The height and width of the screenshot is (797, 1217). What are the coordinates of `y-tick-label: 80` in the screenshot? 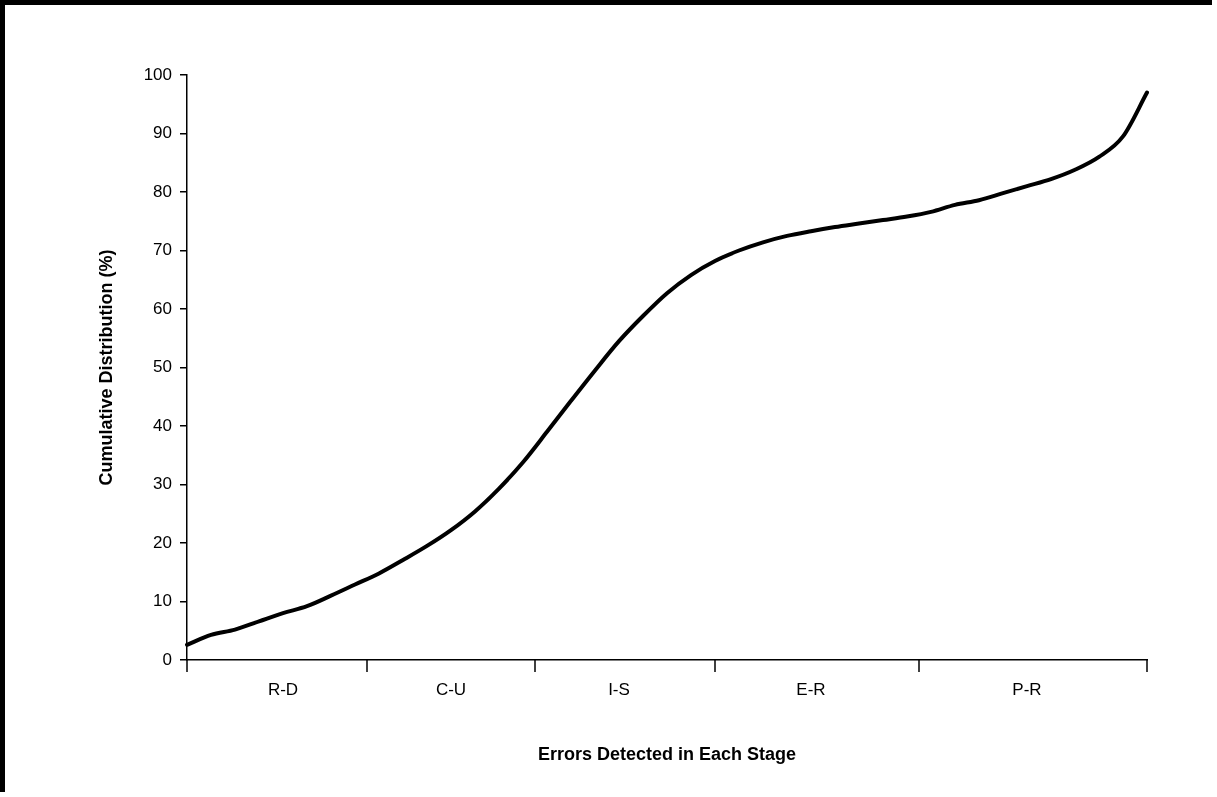 It's located at (162, 191).